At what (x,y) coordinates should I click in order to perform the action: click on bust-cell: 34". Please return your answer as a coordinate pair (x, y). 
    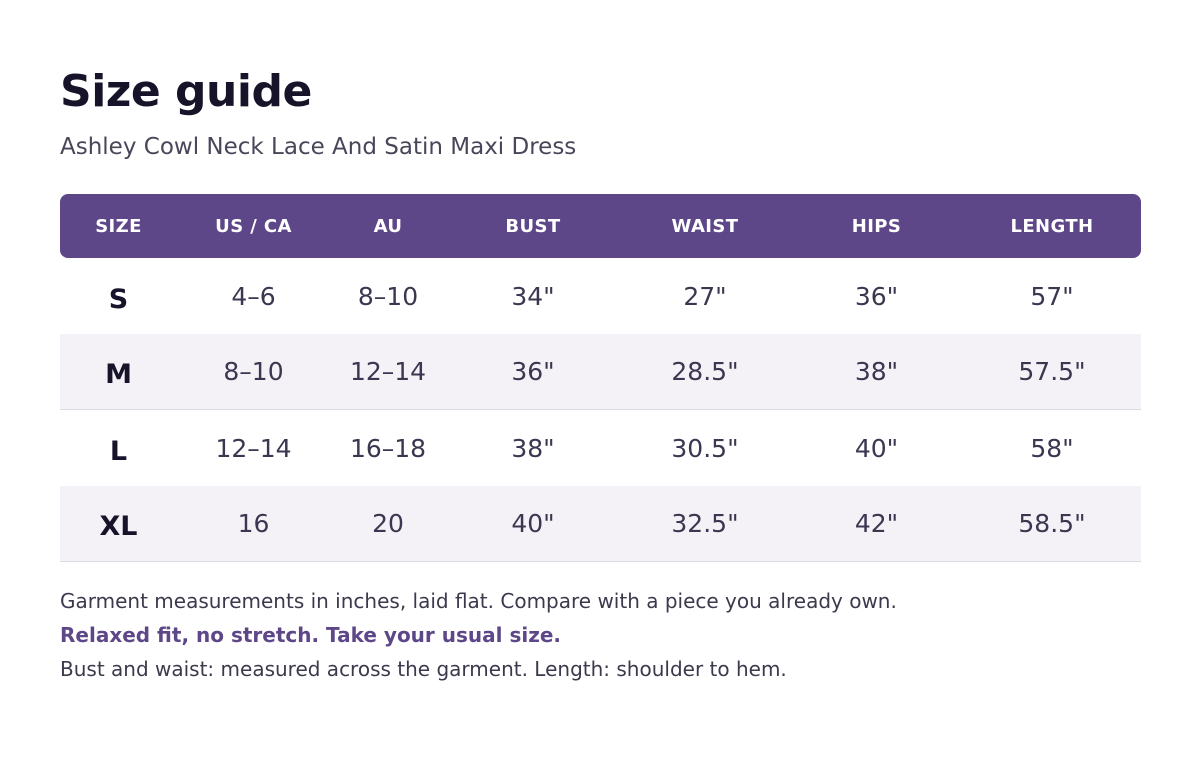
    Looking at the image, I should click on (533, 296).